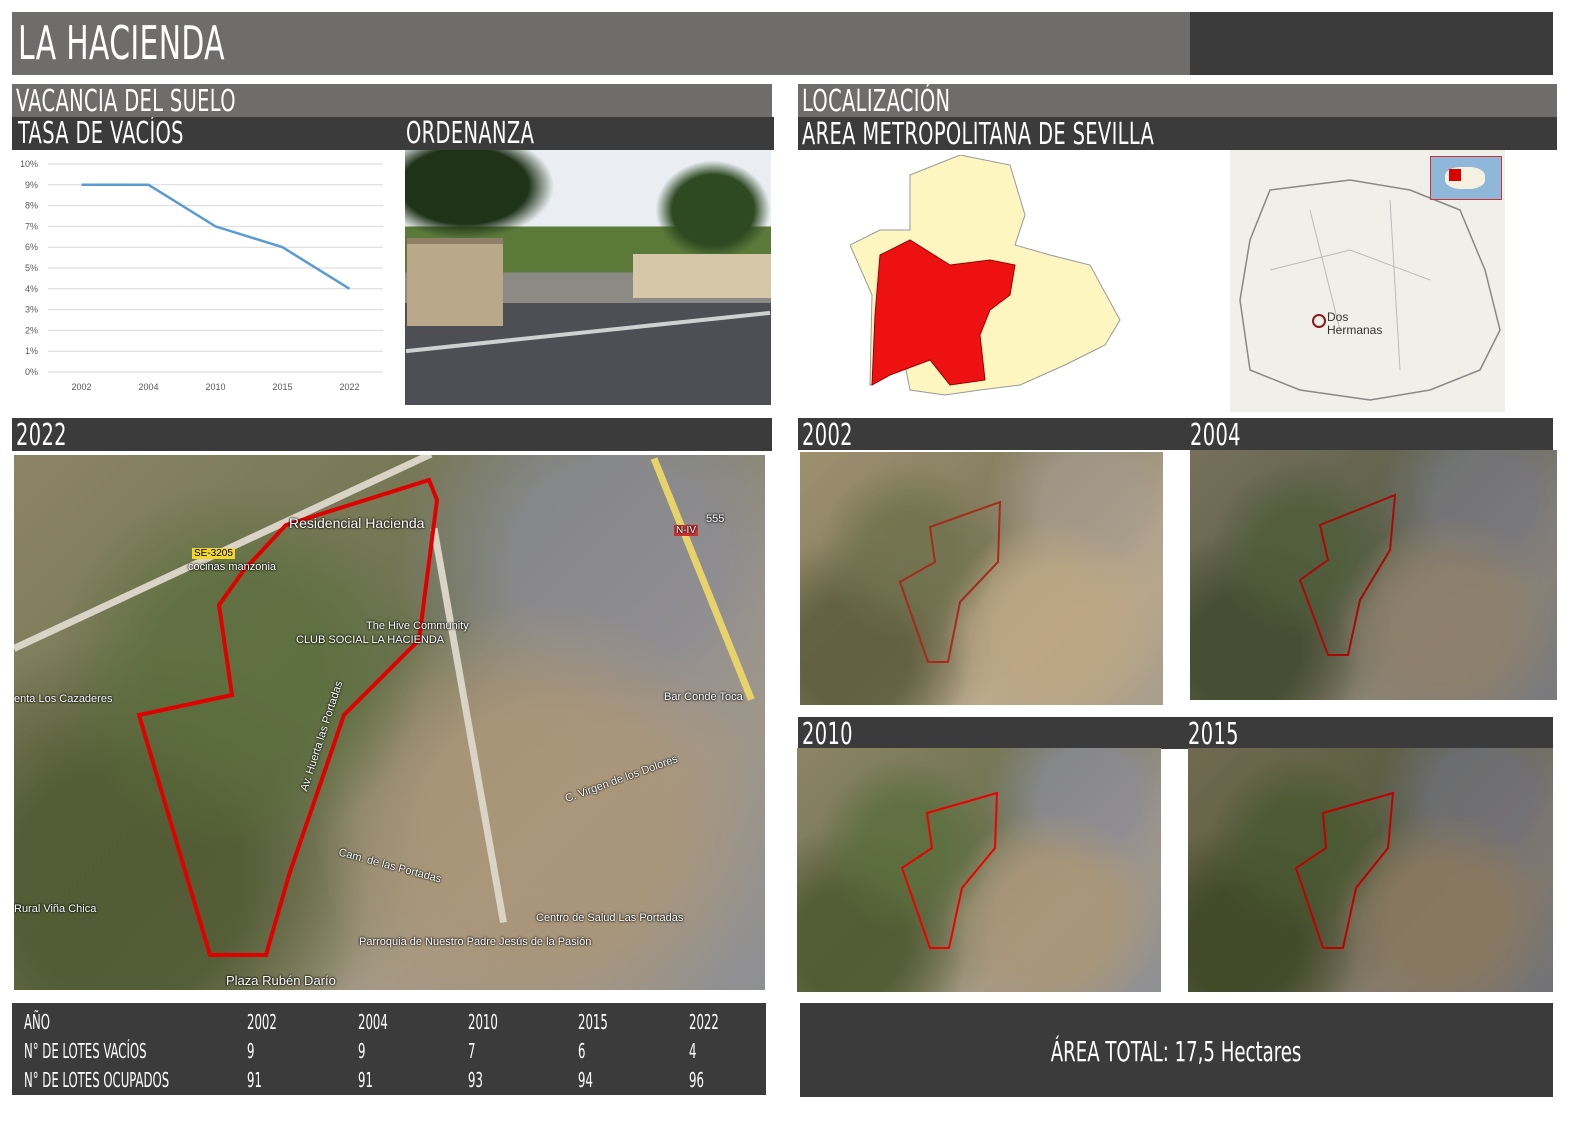 This screenshot has height=1123, width=1587. I want to click on boundary-2004, so click(1347, 574).